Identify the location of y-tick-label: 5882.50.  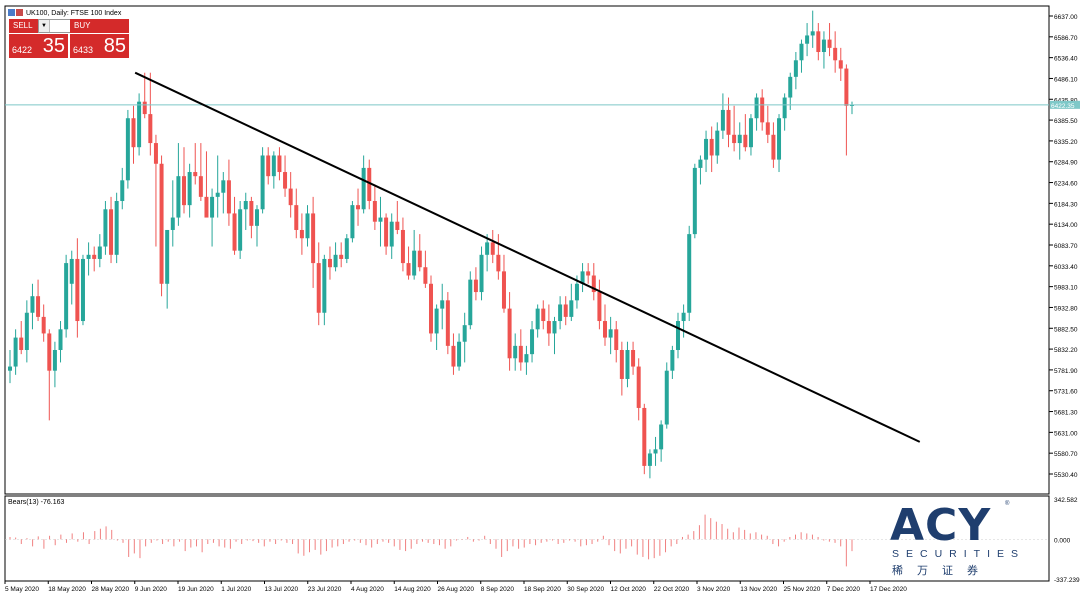
(1066, 329).